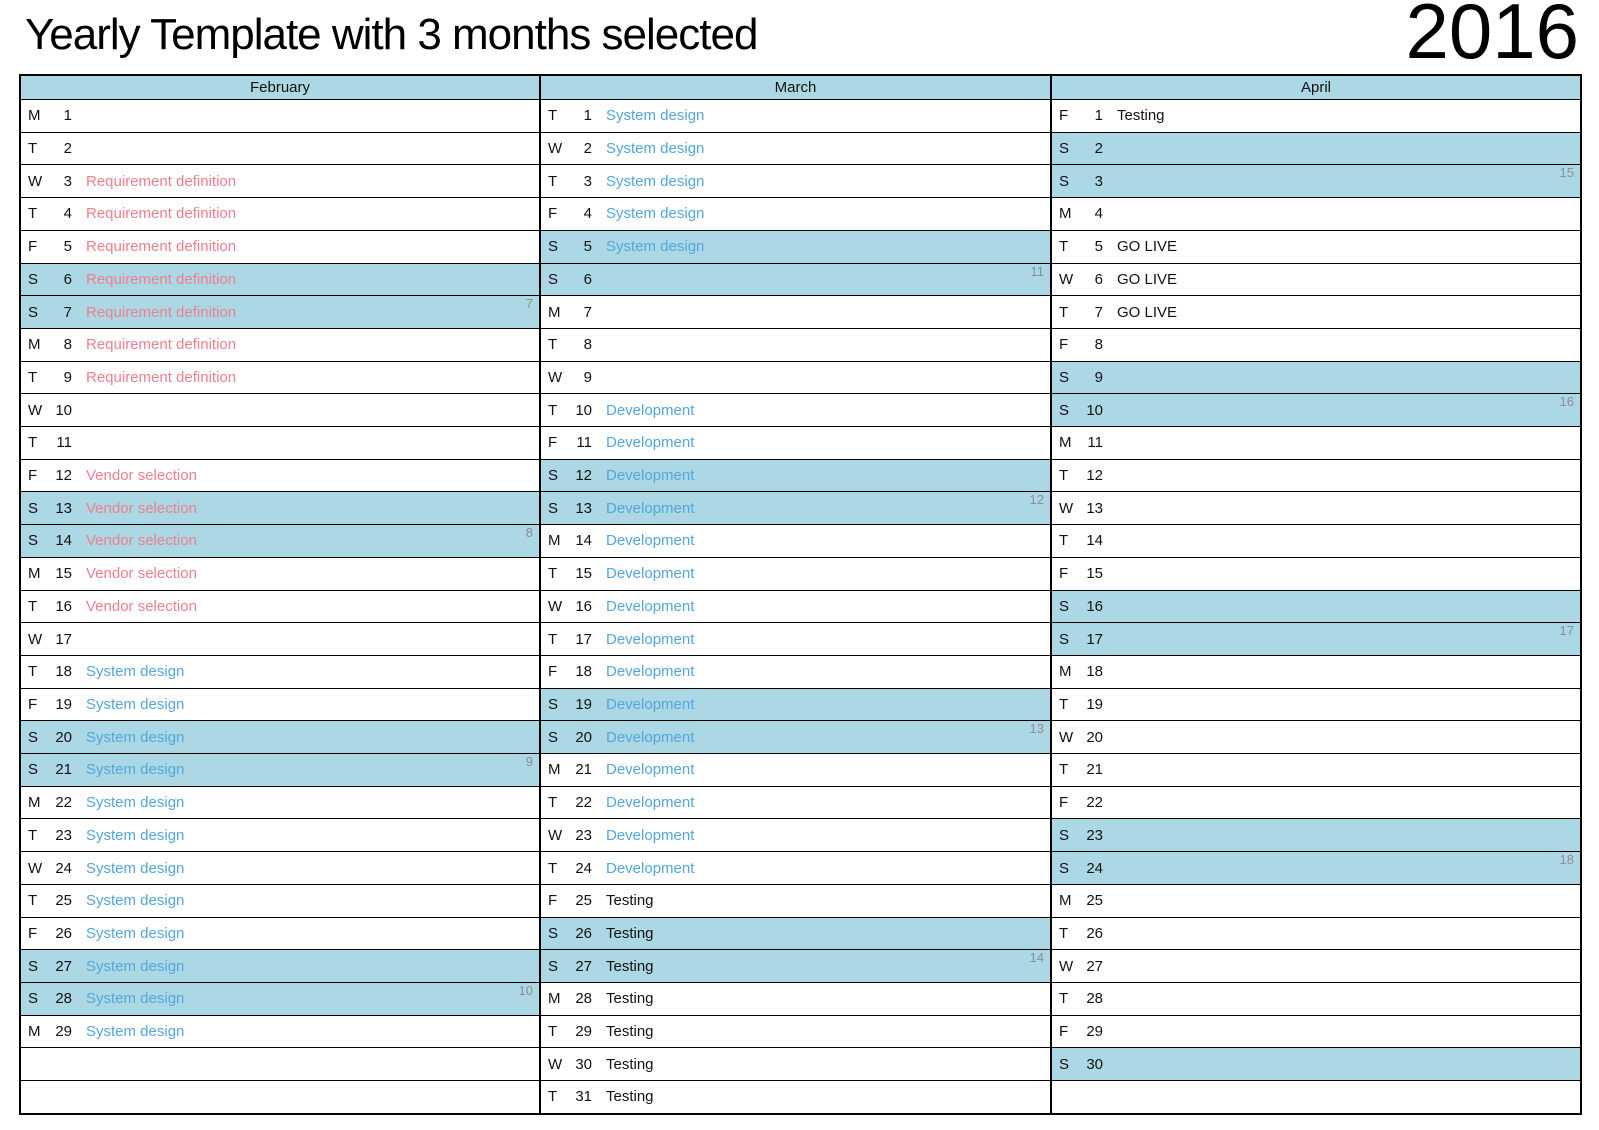  Describe the element at coordinates (1316, 803) in the screenshot. I see `day-row: F 22` at that location.